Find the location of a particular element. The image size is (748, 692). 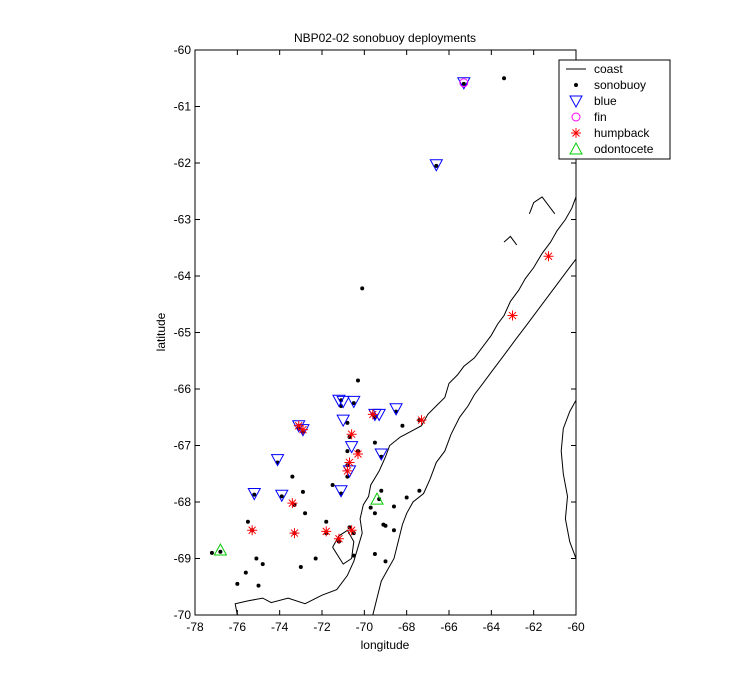

legend-label-coast: coast is located at coordinates (608, 69).